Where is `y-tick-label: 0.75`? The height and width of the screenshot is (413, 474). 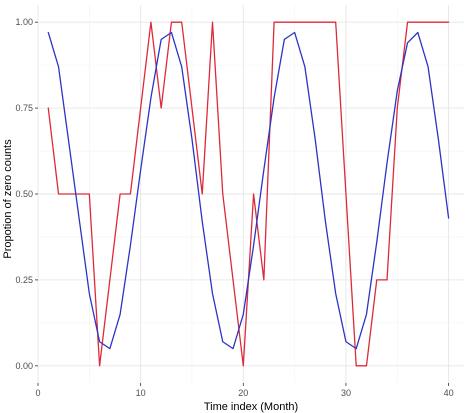
y-tick-label: 0.75 is located at coordinates (24, 108).